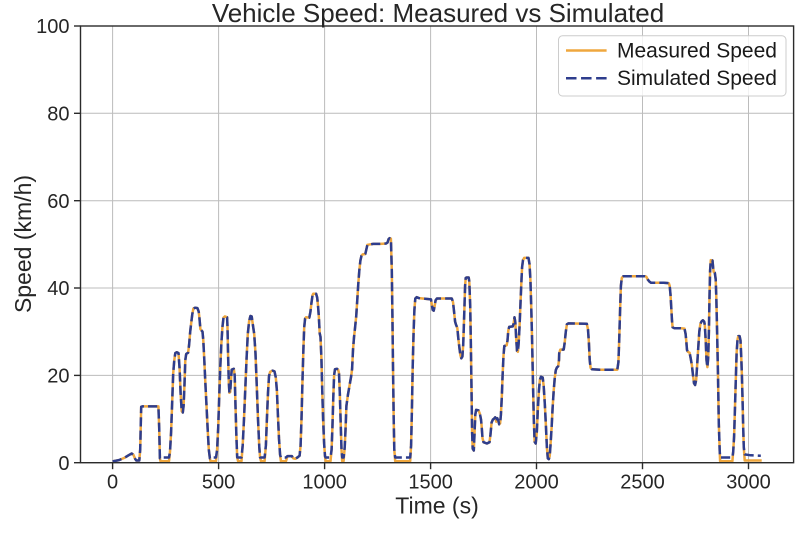  Describe the element at coordinates (697, 50) in the screenshot. I see `svg-text: Measured Speed` at that location.